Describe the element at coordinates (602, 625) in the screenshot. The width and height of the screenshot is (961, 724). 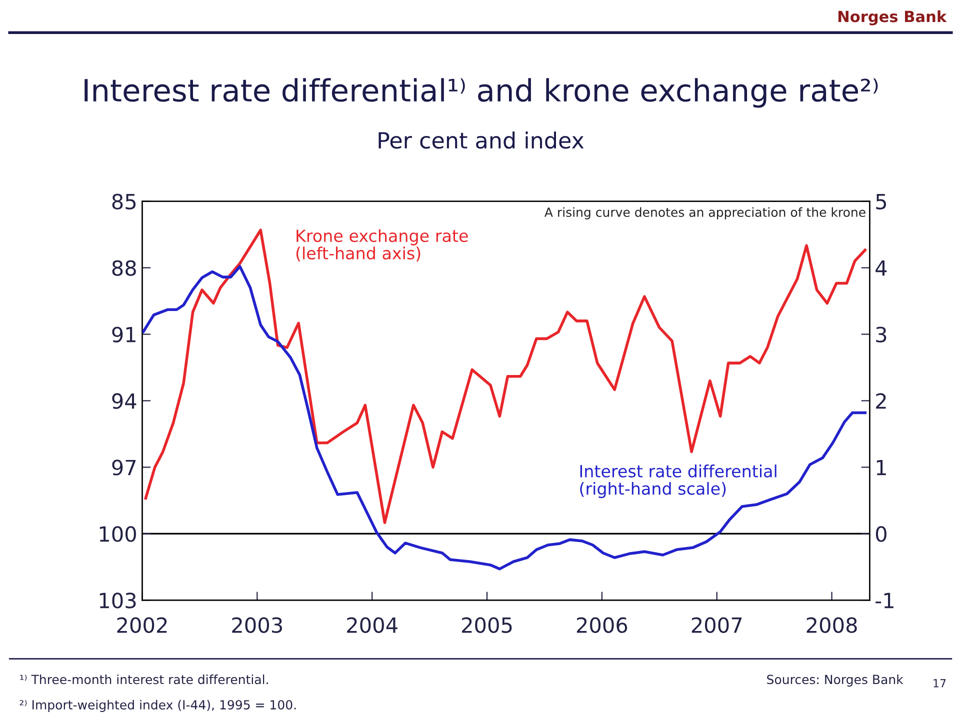
I see `x-tick-label: 2006` at that location.